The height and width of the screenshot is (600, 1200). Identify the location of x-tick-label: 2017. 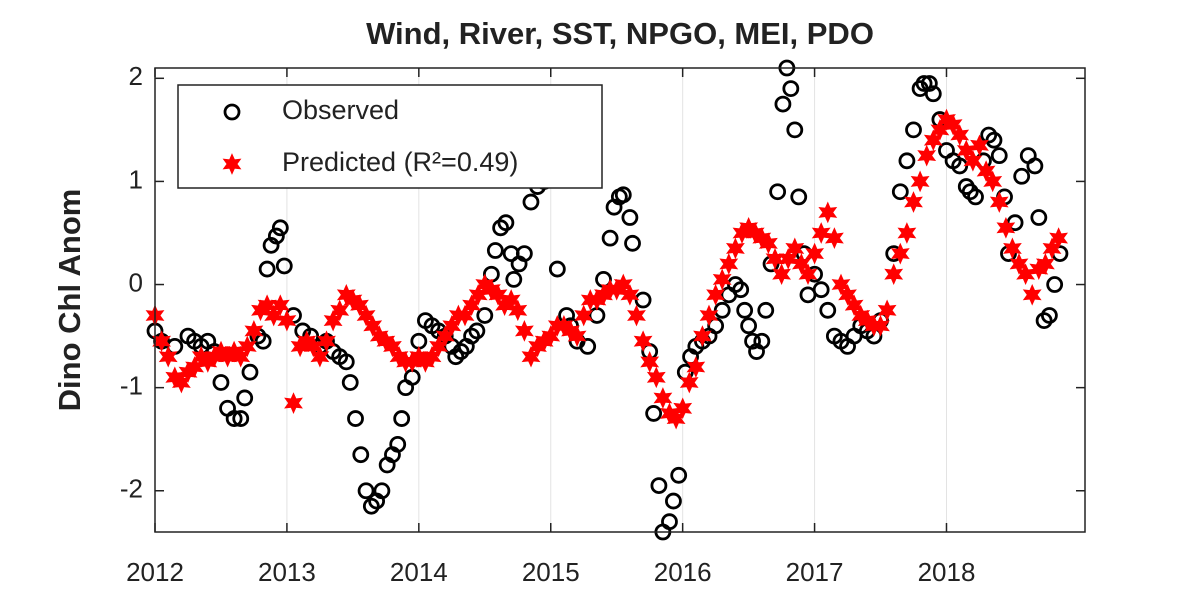
(815, 572).